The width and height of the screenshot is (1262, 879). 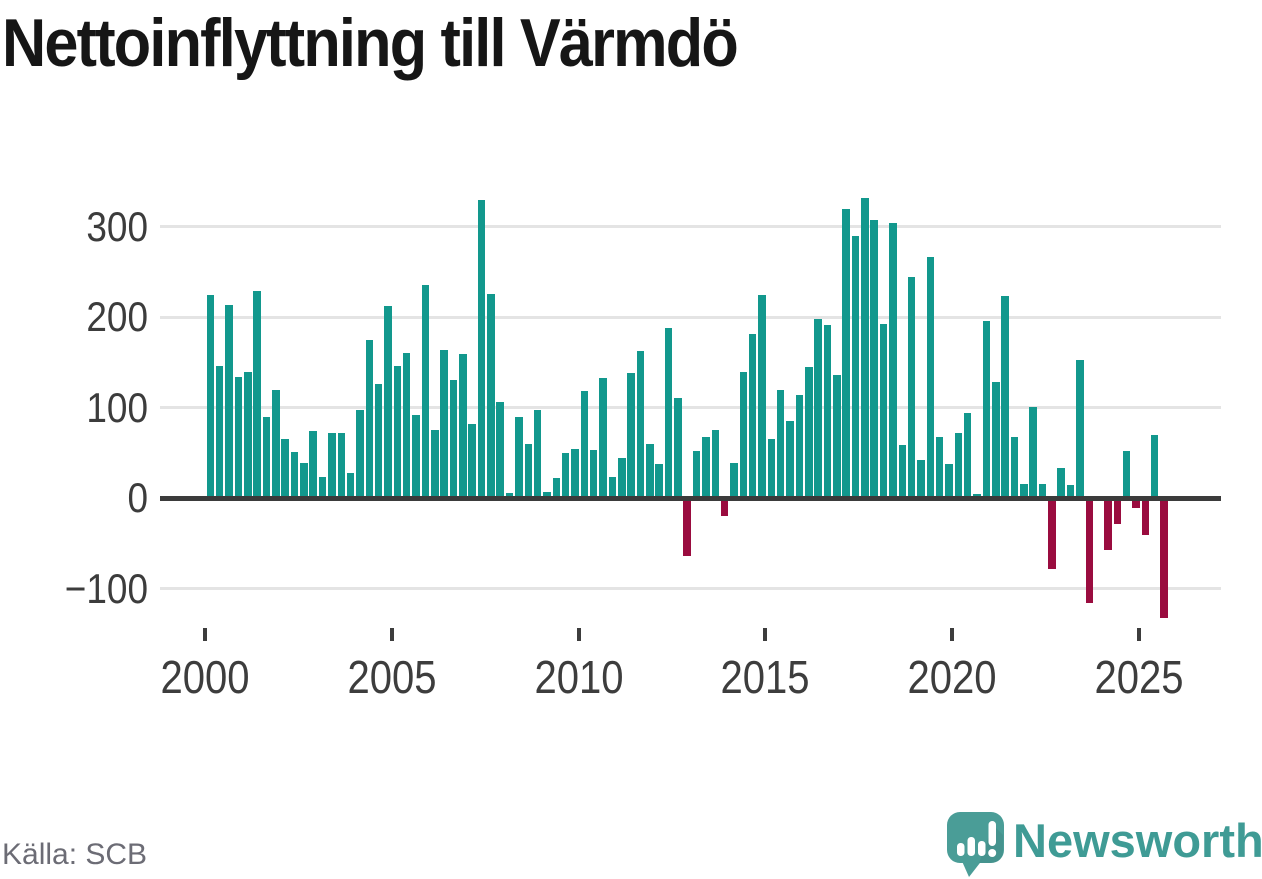 What do you see at coordinates (578, 634) in the screenshot?
I see `x-tick-mark-2010` at bounding box center [578, 634].